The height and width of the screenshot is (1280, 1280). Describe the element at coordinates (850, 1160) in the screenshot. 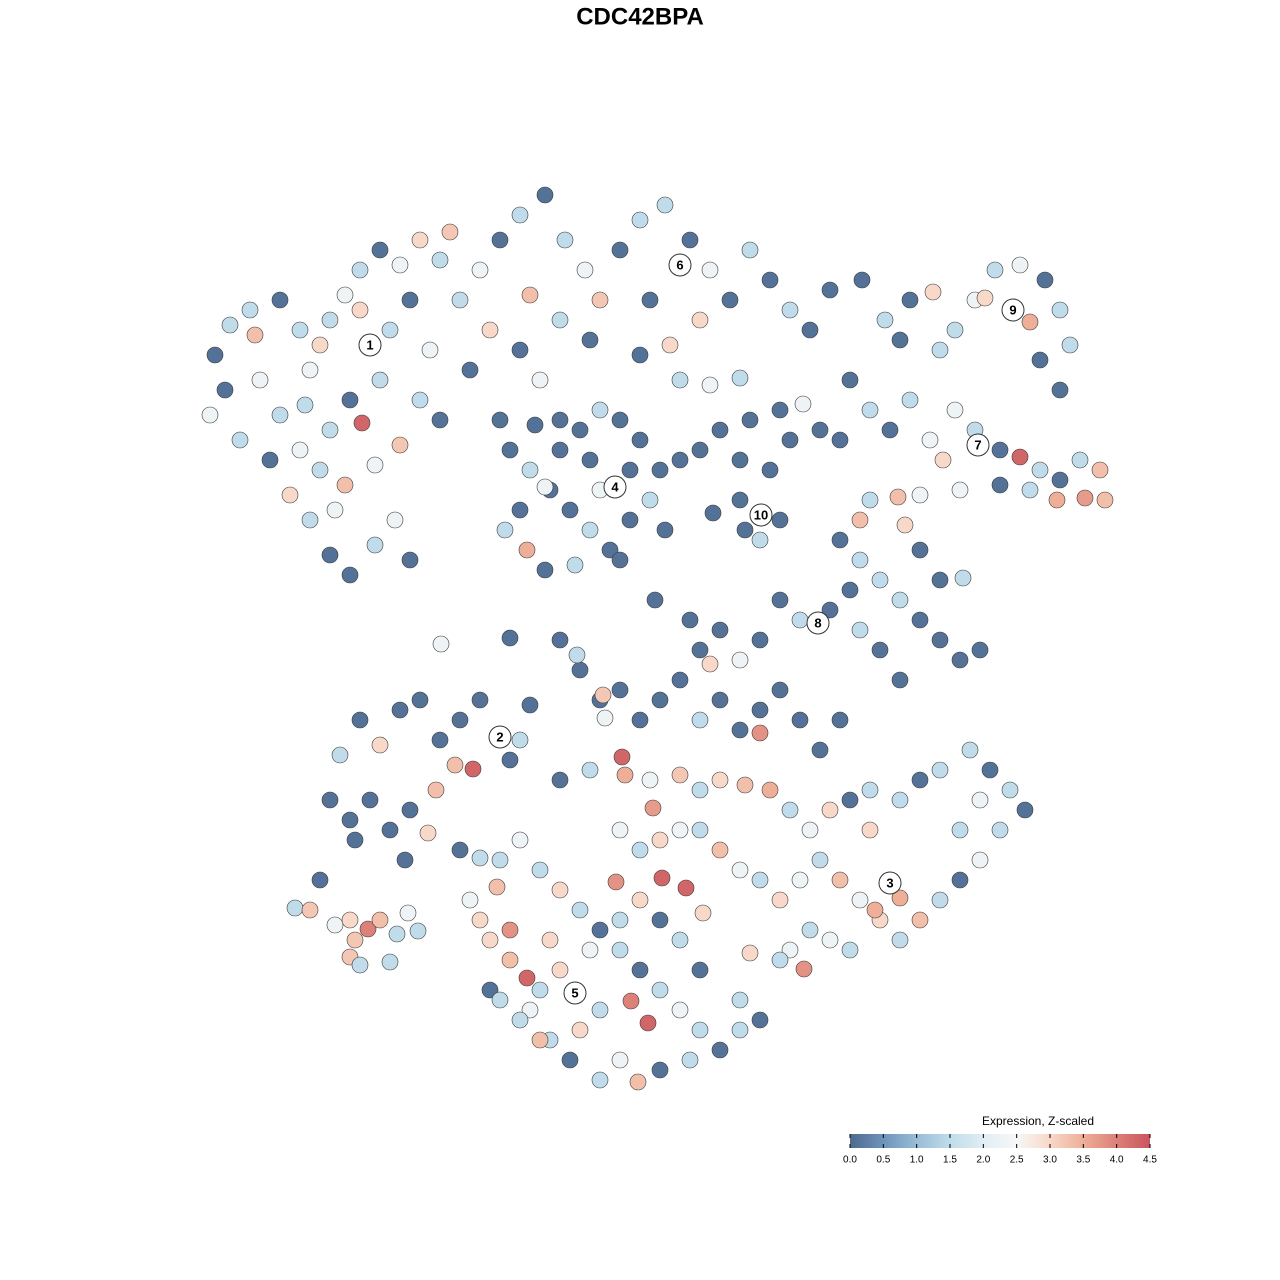

I see `colorbar-tick-label: 0.0` at that location.